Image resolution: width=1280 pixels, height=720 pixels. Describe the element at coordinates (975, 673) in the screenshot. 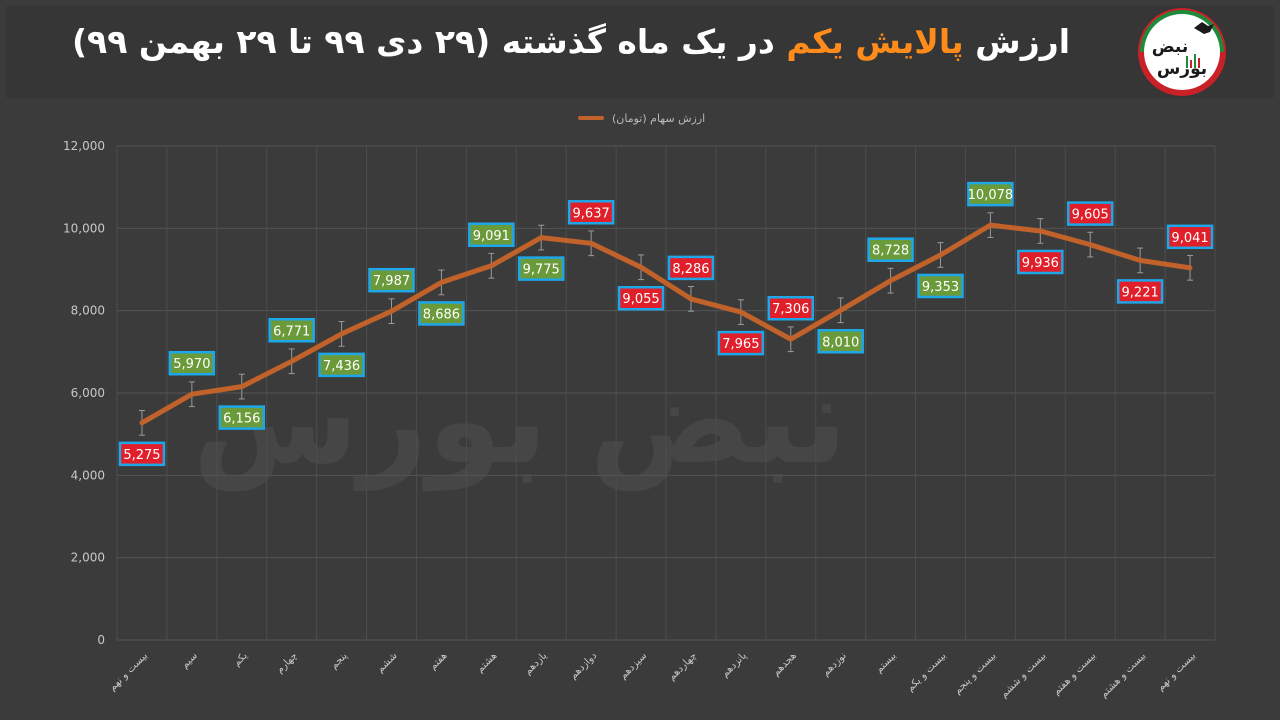

I see `x-tick-label: بیست و پنجم` at that location.